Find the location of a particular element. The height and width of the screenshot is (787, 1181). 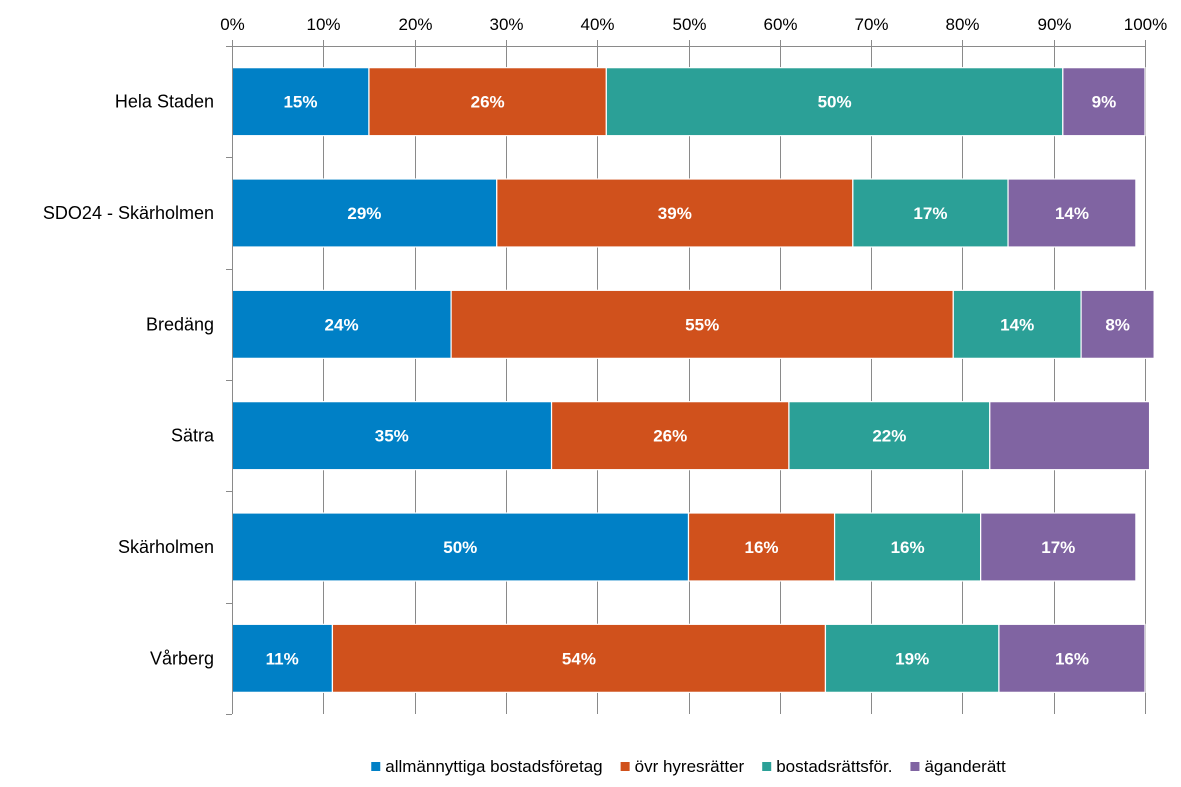

data-label: 15% is located at coordinates (300, 102).